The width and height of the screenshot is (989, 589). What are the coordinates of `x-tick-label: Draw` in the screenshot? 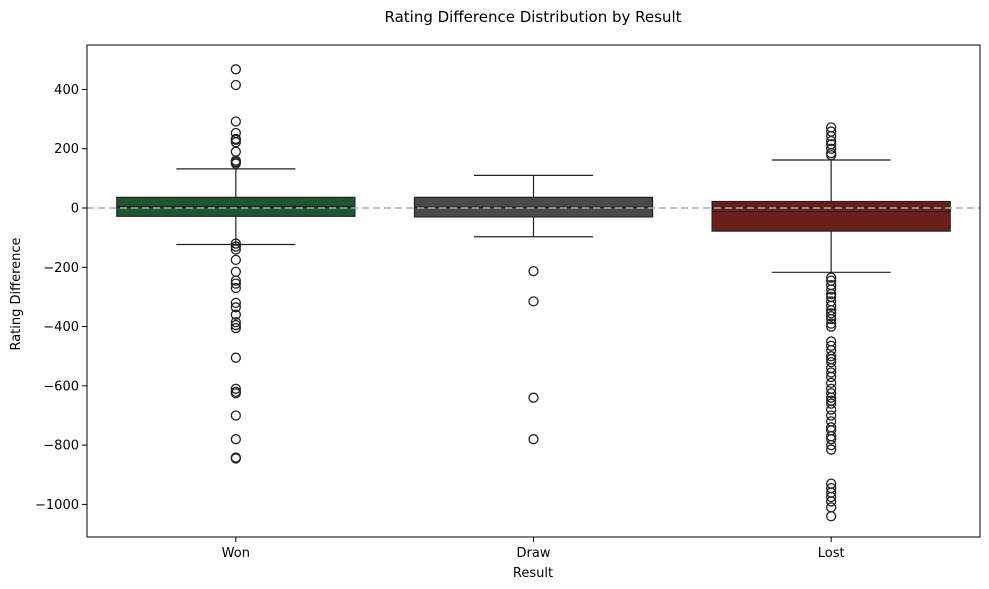 It's located at (534, 553).